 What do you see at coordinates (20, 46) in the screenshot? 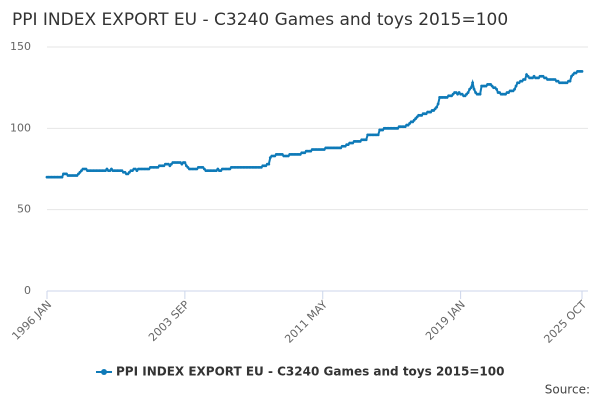
I see `y-tick-label: 150` at bounding box center [20, 46].